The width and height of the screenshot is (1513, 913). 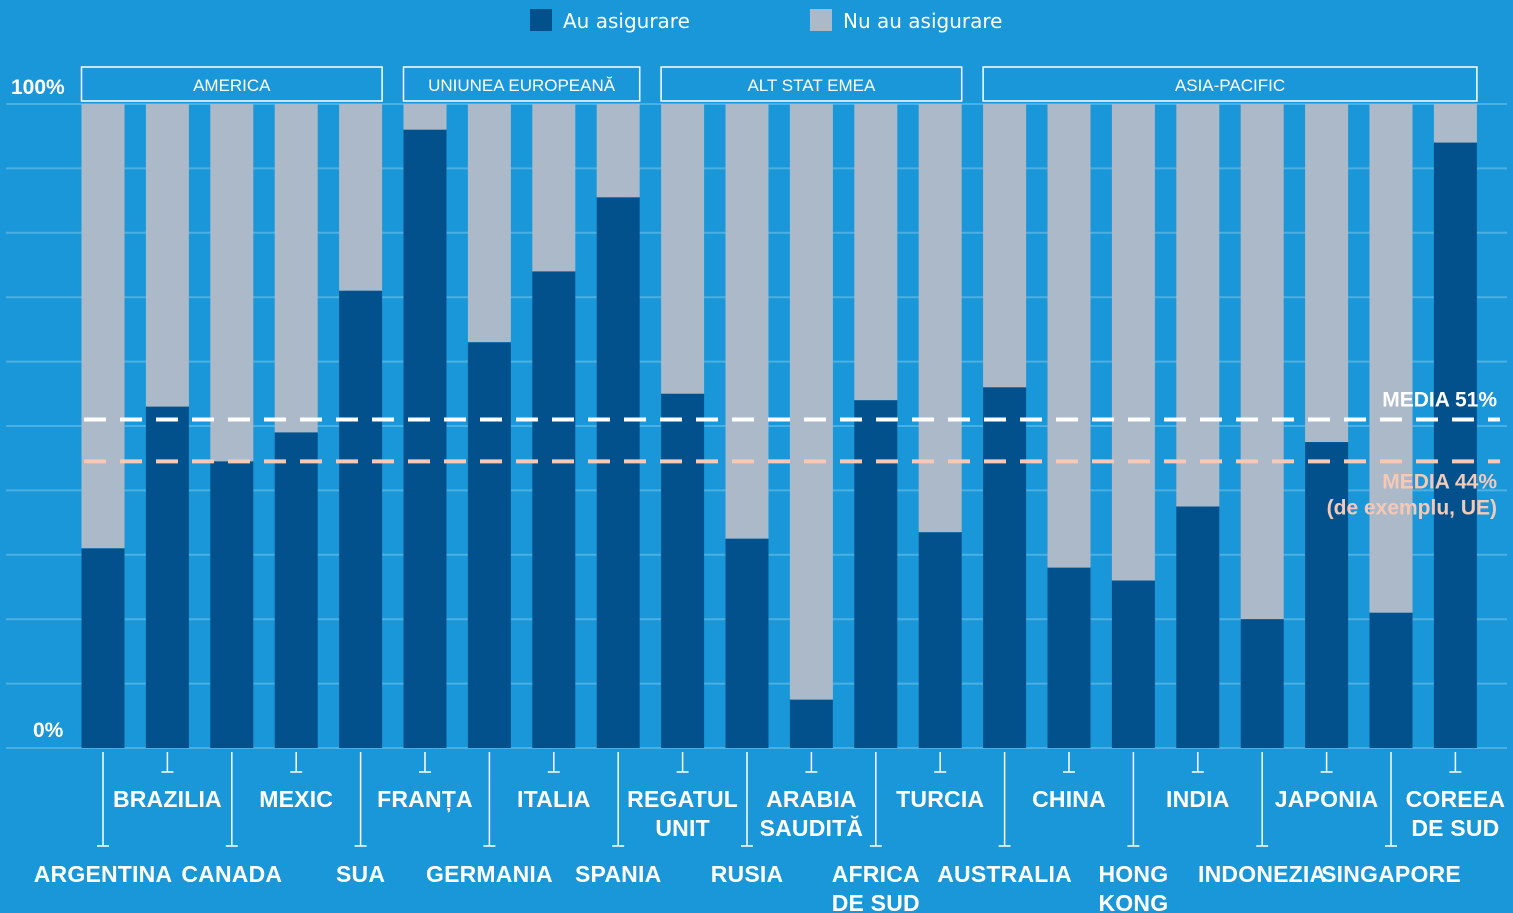 I want to click on category-label: KONG, so click(x=1133, y=901).